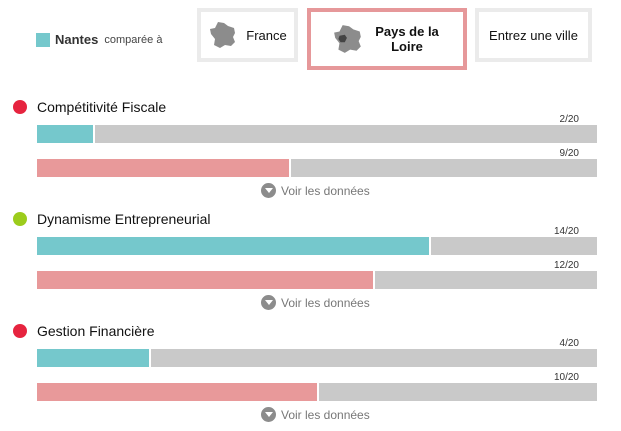  Describe the element at coordinates (569, 119) in the screenshot. I see `city-score: 2/20` at that location.